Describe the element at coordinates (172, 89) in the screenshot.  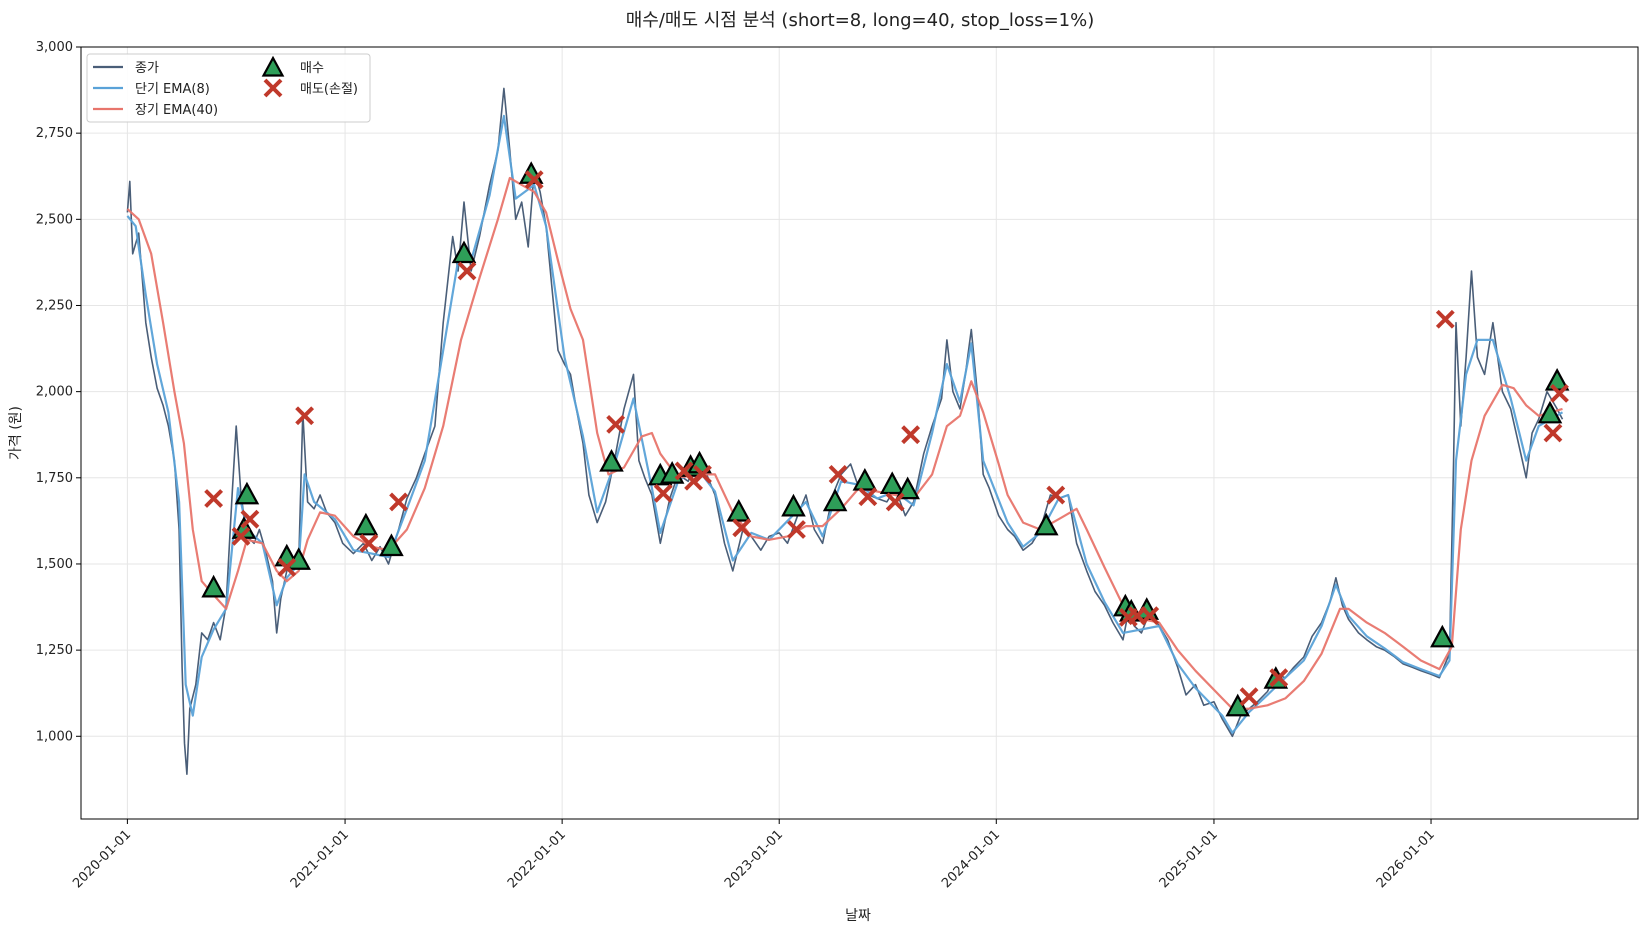
I see `legend-label-ema-short: 단기 EMA(8)` at that location.